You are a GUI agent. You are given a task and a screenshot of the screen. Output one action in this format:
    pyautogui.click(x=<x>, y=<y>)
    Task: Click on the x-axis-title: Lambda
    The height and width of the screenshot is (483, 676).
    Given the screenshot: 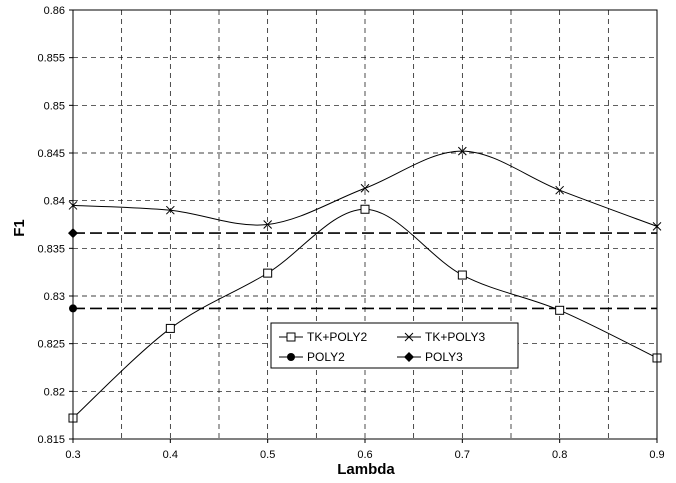 What is the action you would take?
    pyautogui.click(x=366, y=469)
    